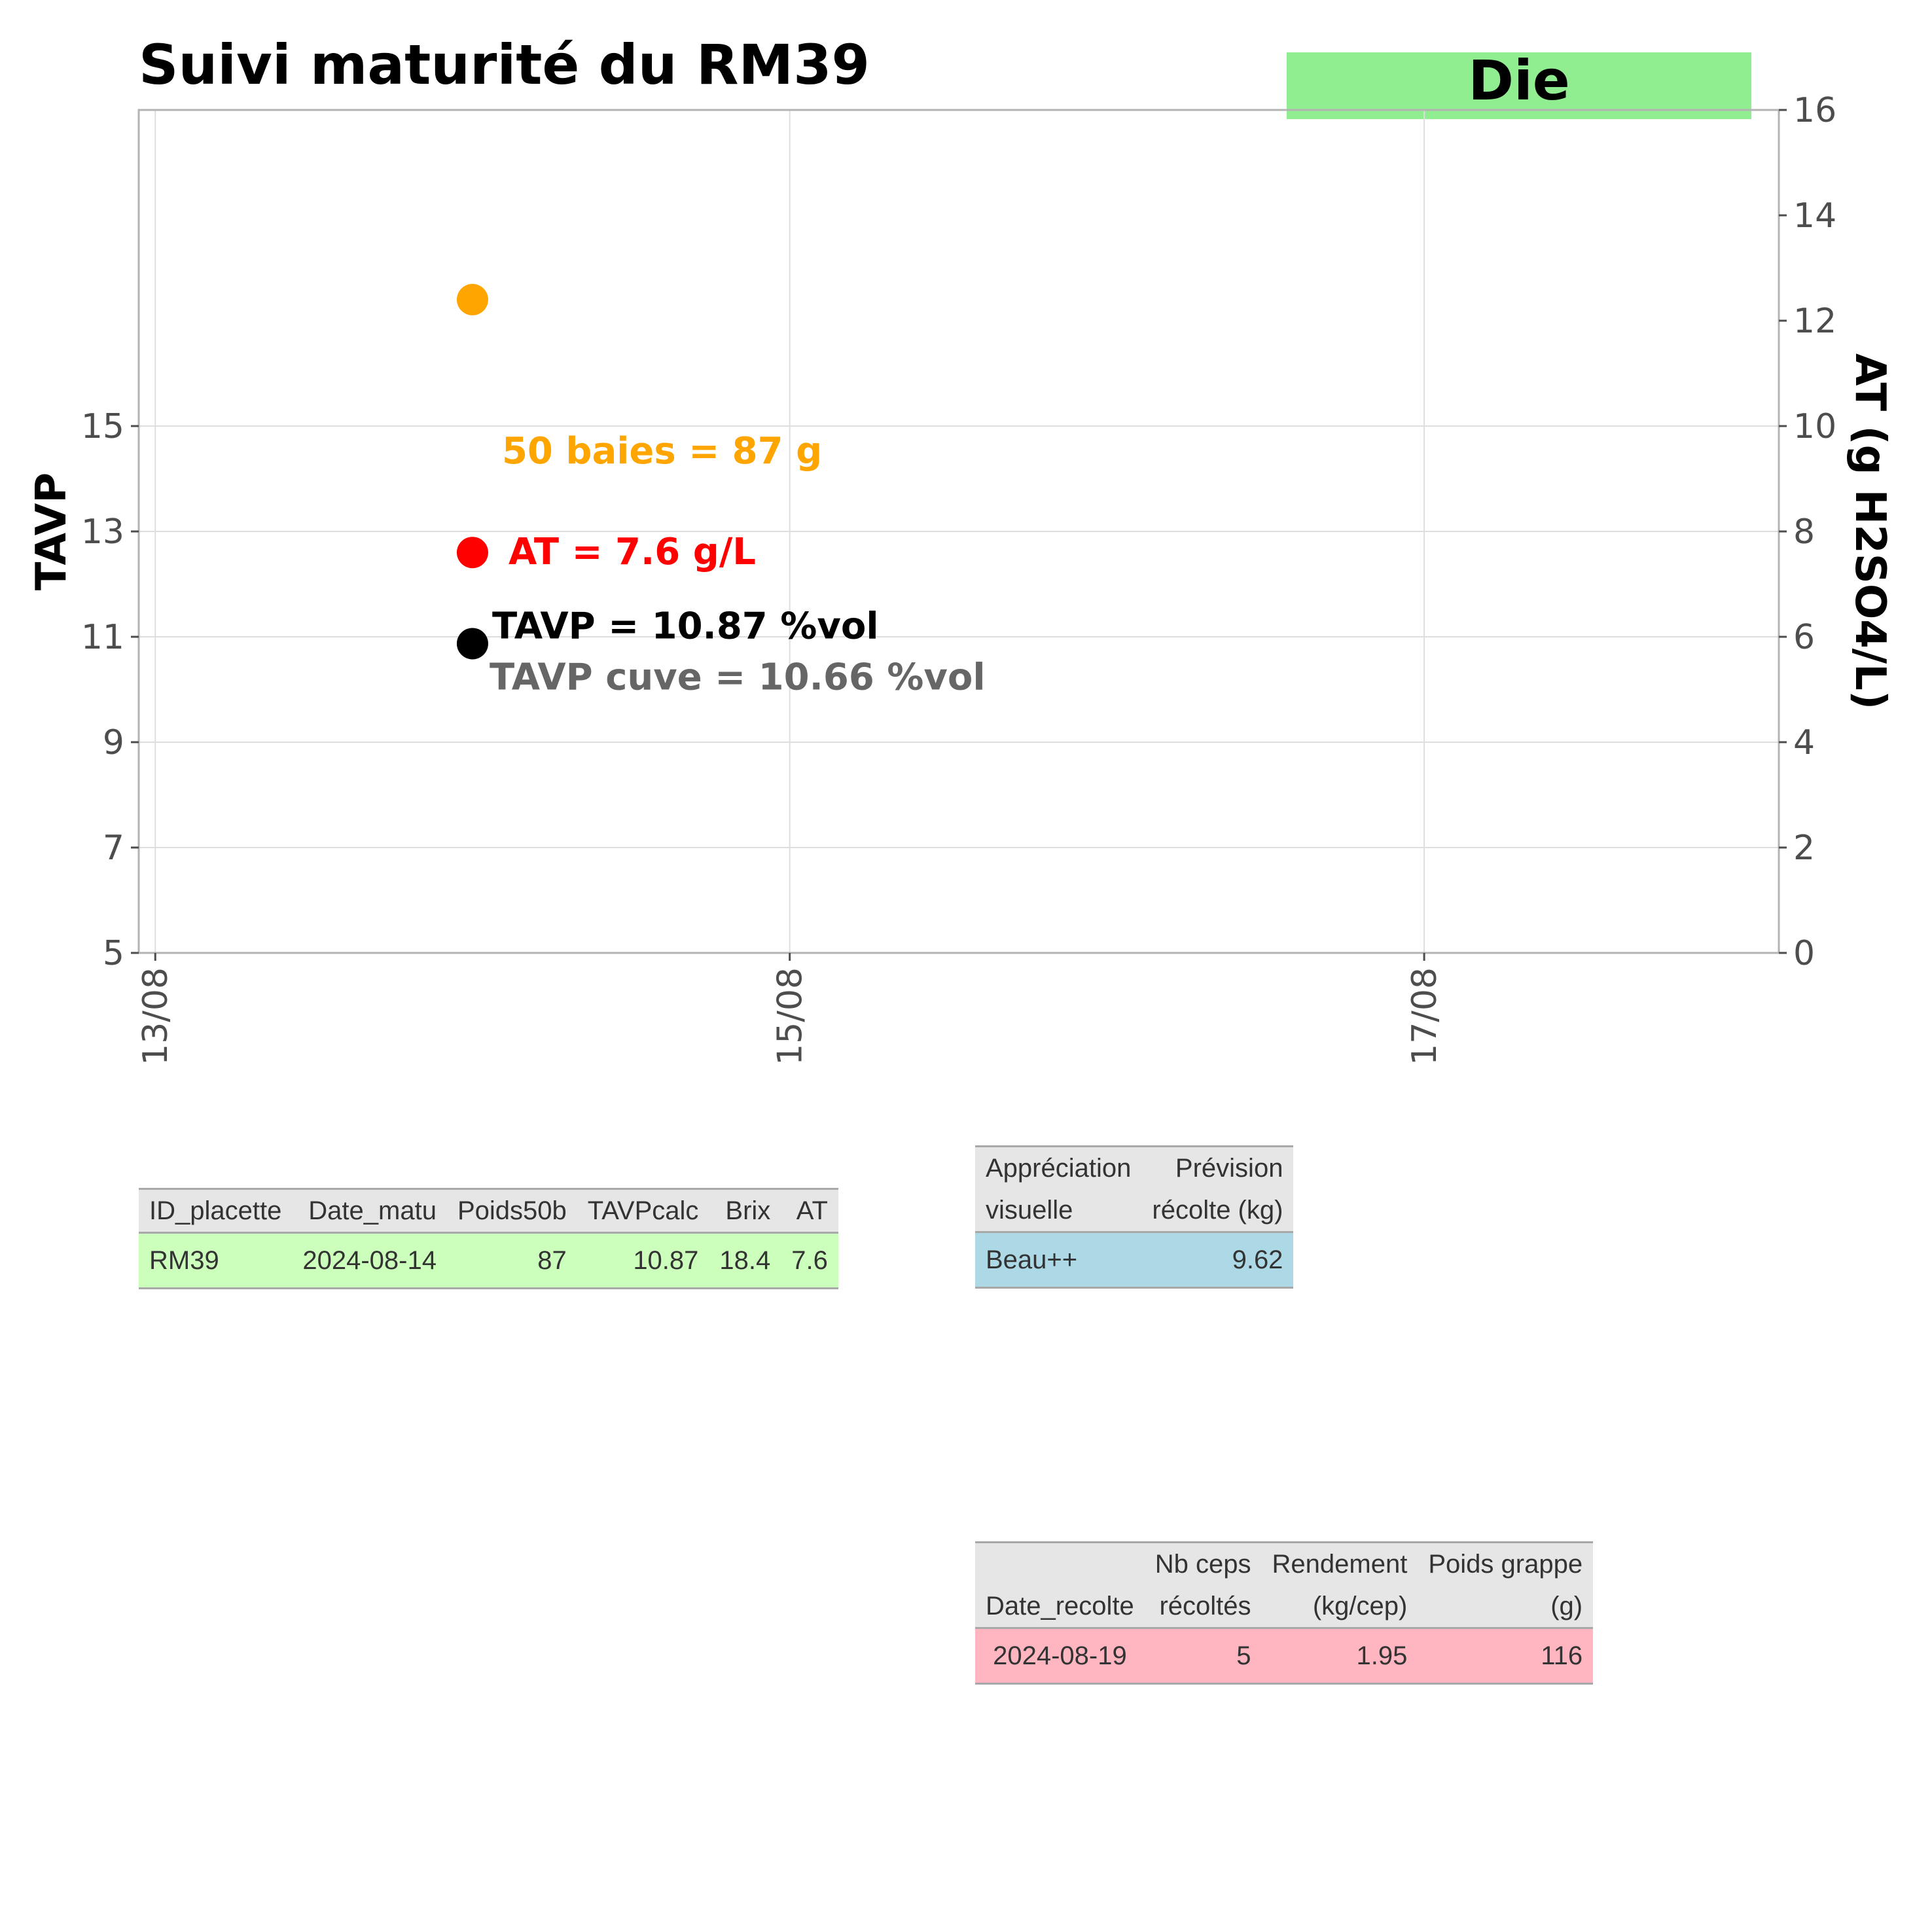 The height and width of the screenshot is (1932, 1932). What do you see at coordinates (472, 471) in the screenshot?
I see `data-points` at bounding box center [472, 471].